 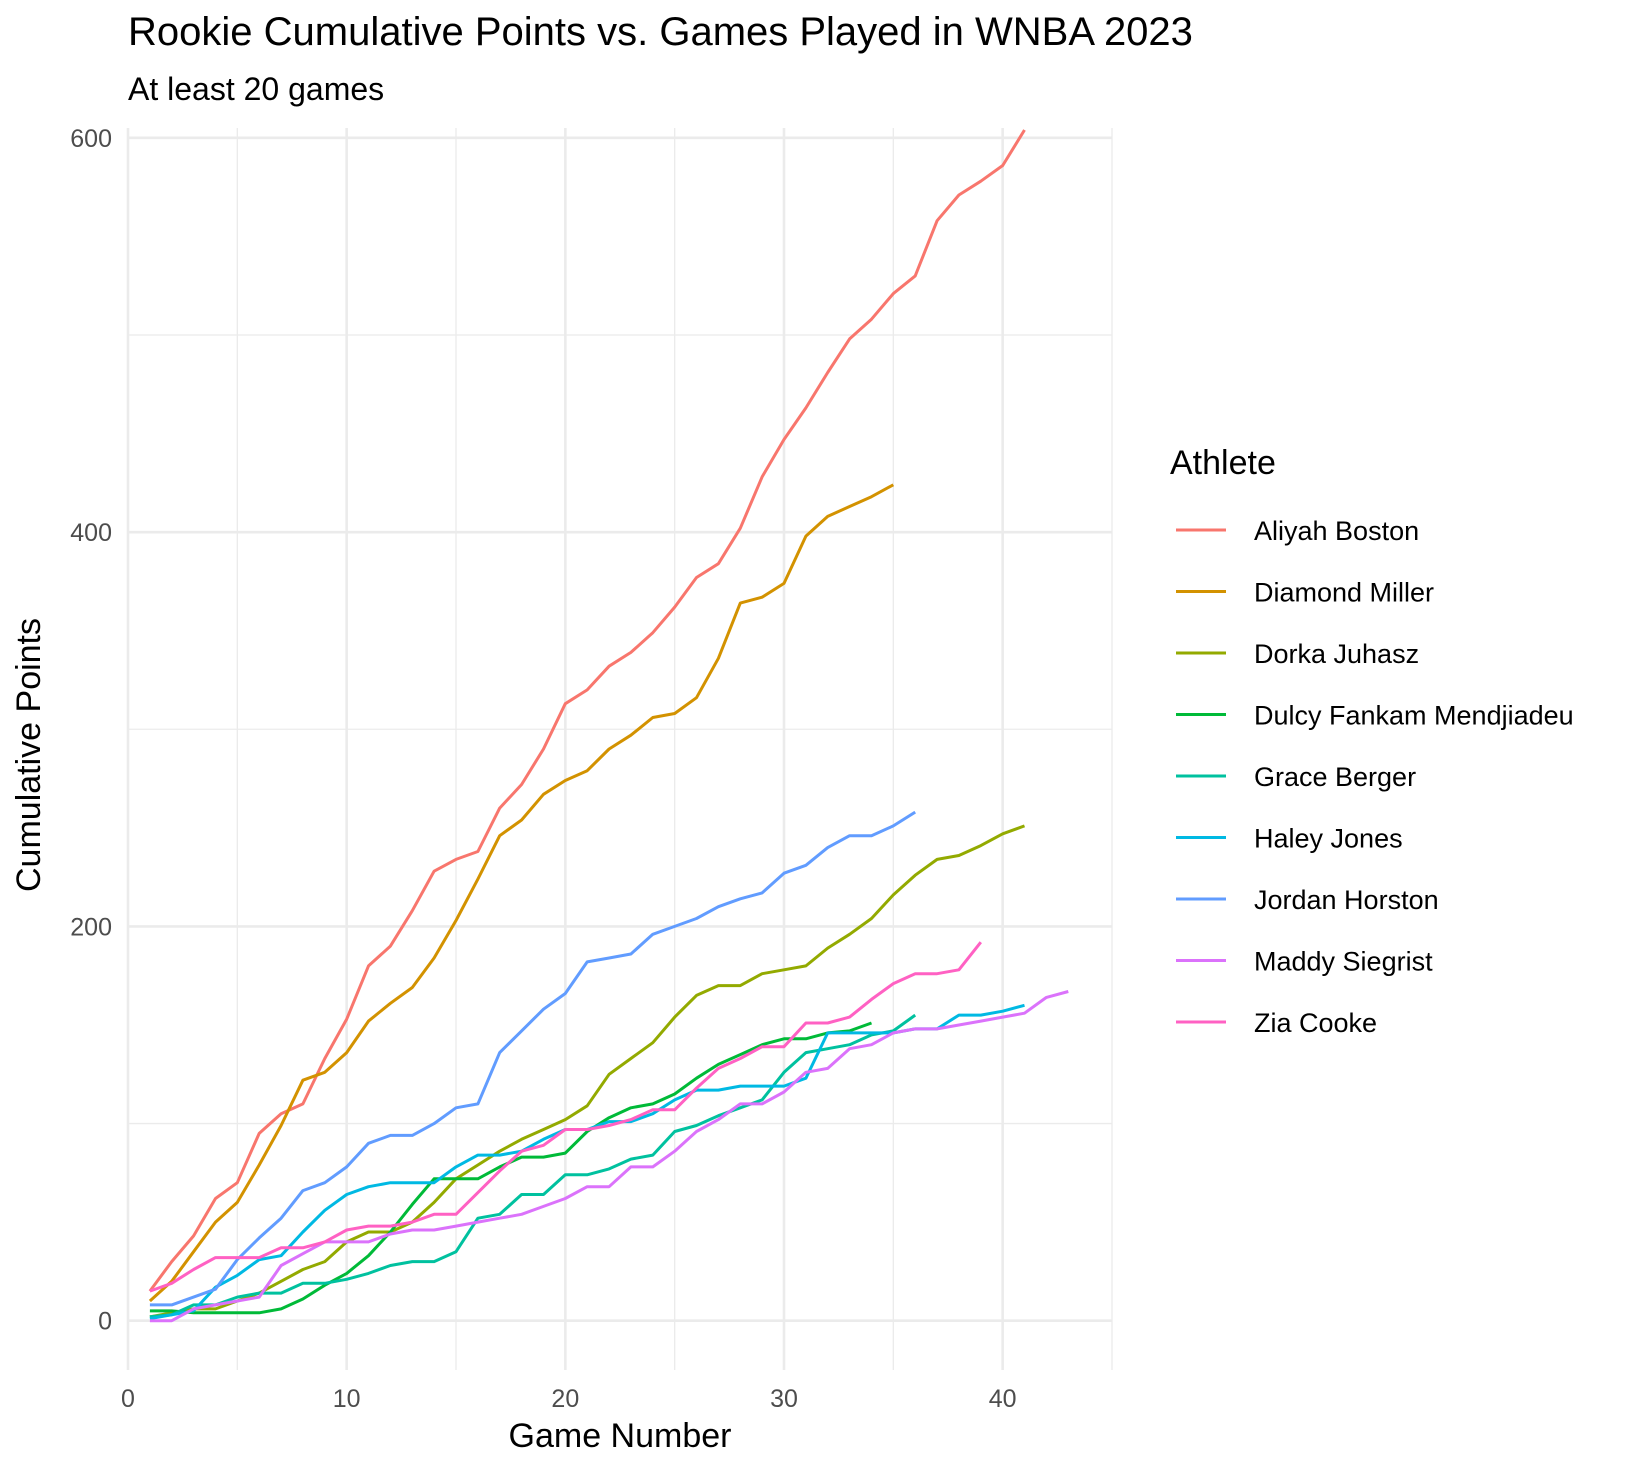 What do you see at coordinates (533, 1166) in the screenshot?
I see `series-line-grace-berger` at bounding box center [533, 1166].